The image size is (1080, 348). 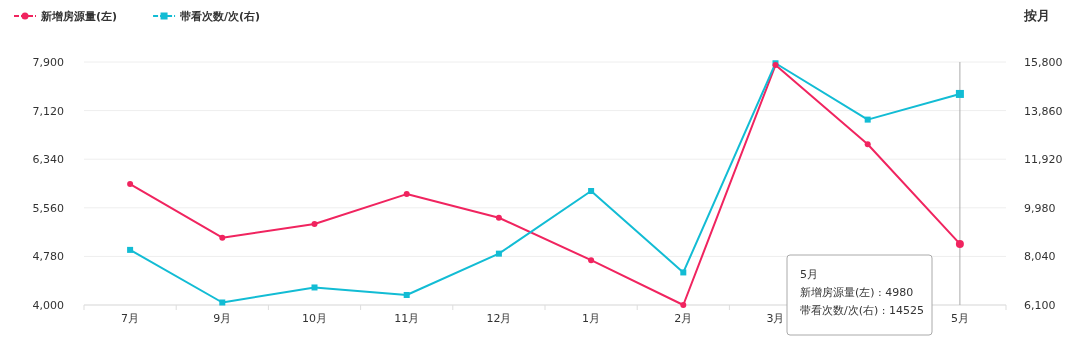 I want to click on x-tick-label: 9月, so click(x=222, y=318).